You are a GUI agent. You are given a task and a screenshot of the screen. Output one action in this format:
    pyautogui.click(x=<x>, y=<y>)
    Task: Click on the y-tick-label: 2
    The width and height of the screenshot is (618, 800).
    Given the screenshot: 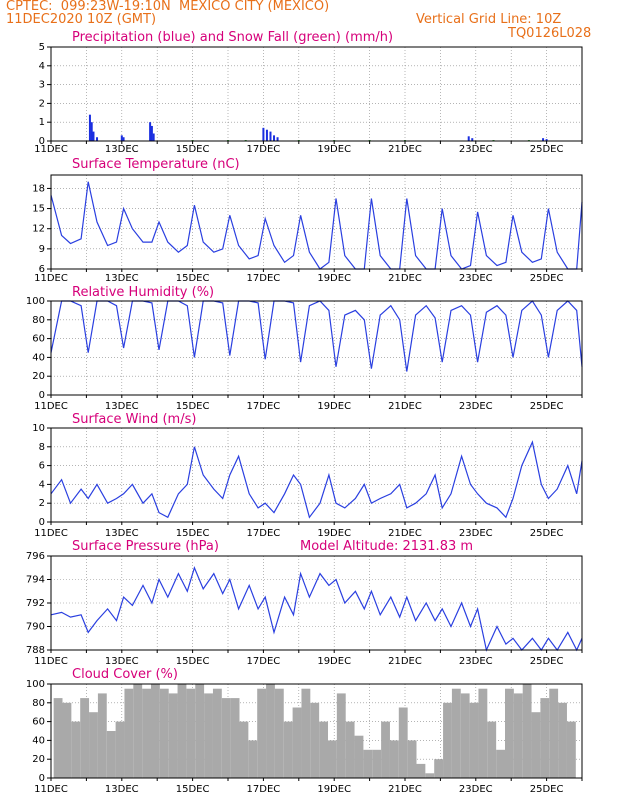 What is the action you would take?
    pyautogui.click(x=42, y=503)
    